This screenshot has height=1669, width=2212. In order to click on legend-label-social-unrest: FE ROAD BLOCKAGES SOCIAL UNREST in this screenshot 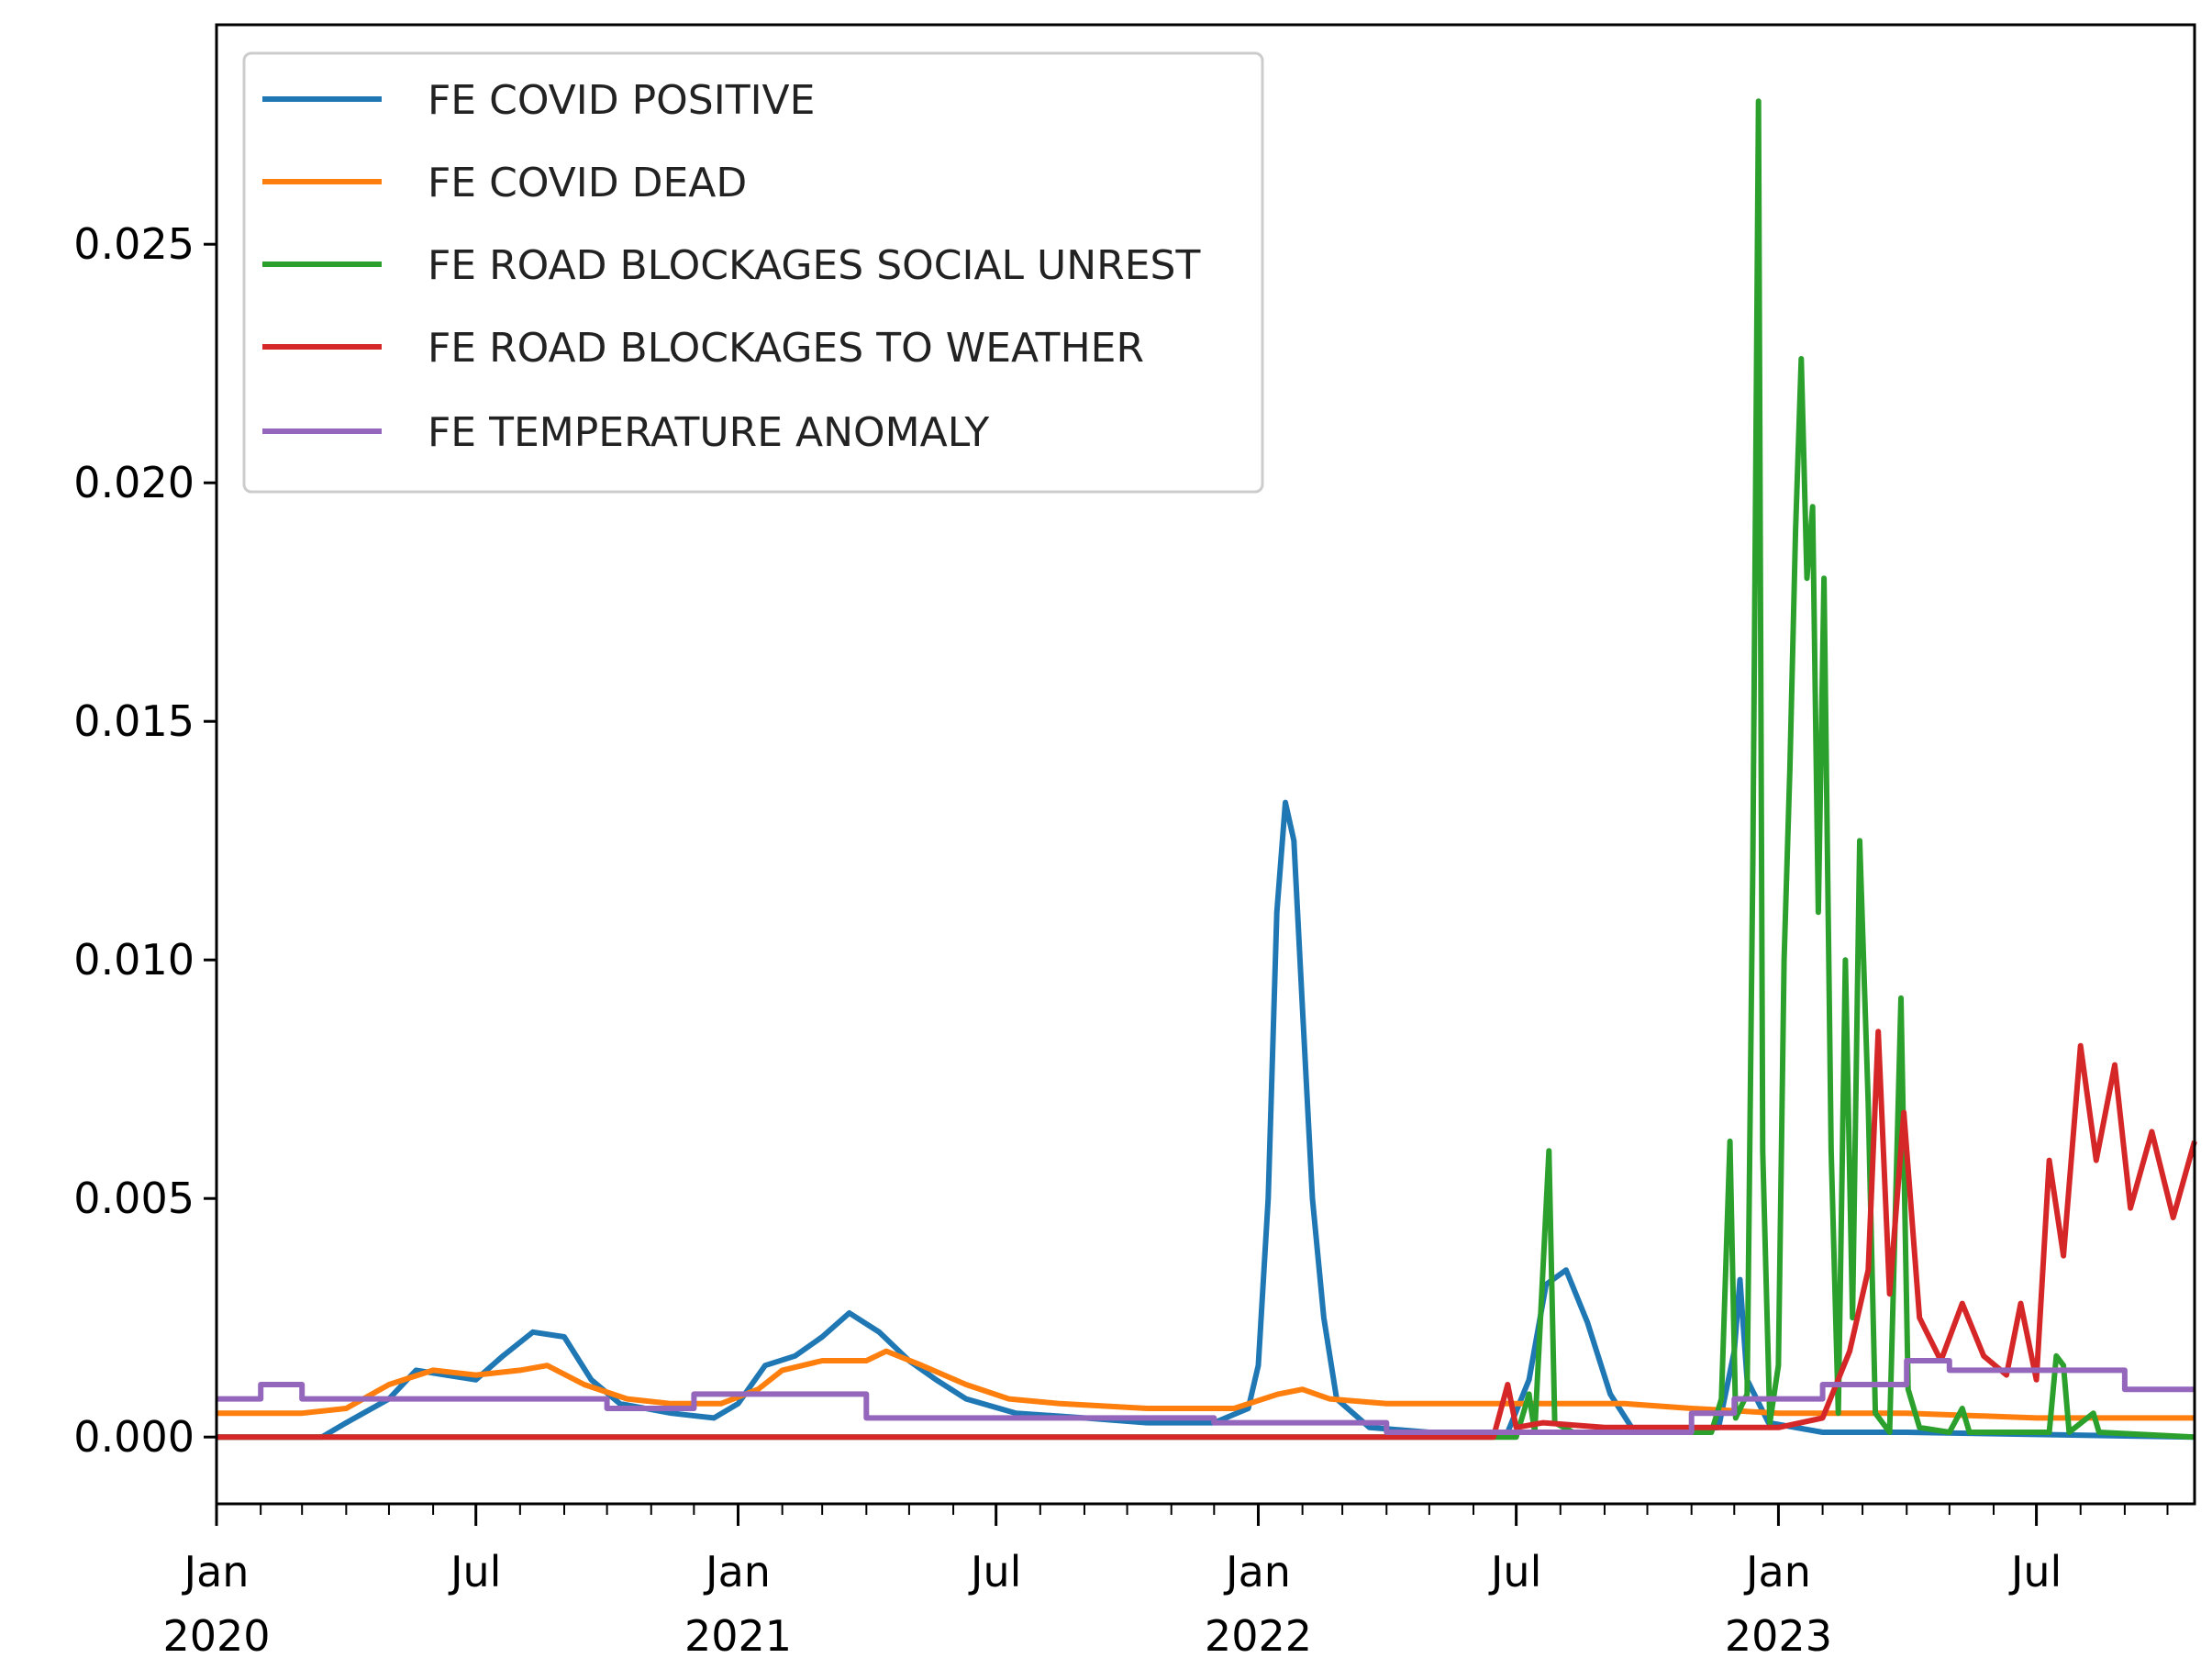, I will do `click(814, 265)`.